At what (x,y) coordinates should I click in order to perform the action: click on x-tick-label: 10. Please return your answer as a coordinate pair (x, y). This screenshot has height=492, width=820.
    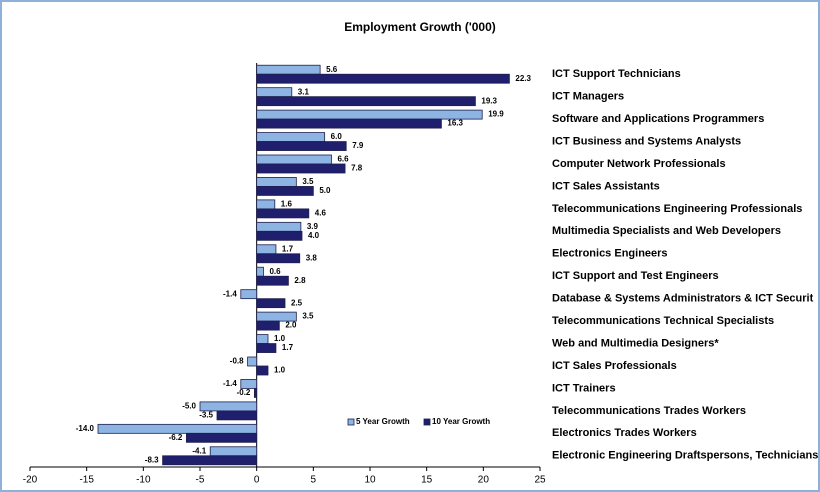
    Looking at the image, I should click on (370, 480).